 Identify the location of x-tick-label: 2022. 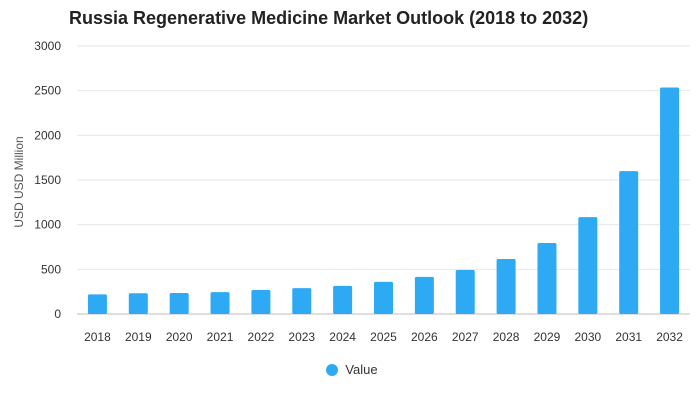
(261, 337).